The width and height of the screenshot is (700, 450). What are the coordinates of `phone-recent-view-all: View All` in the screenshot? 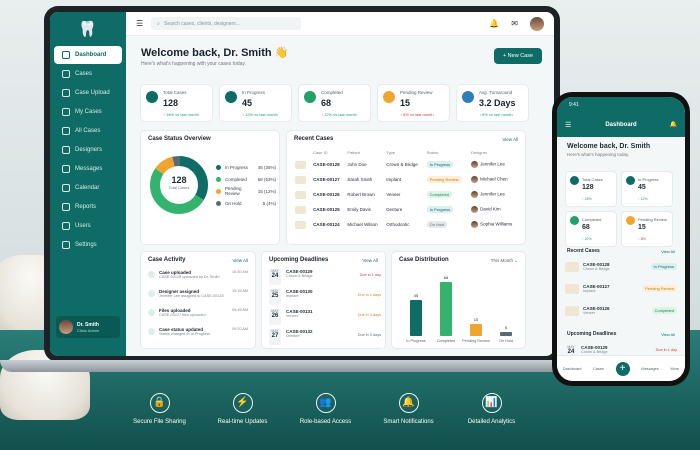 It's located at (668, 251).